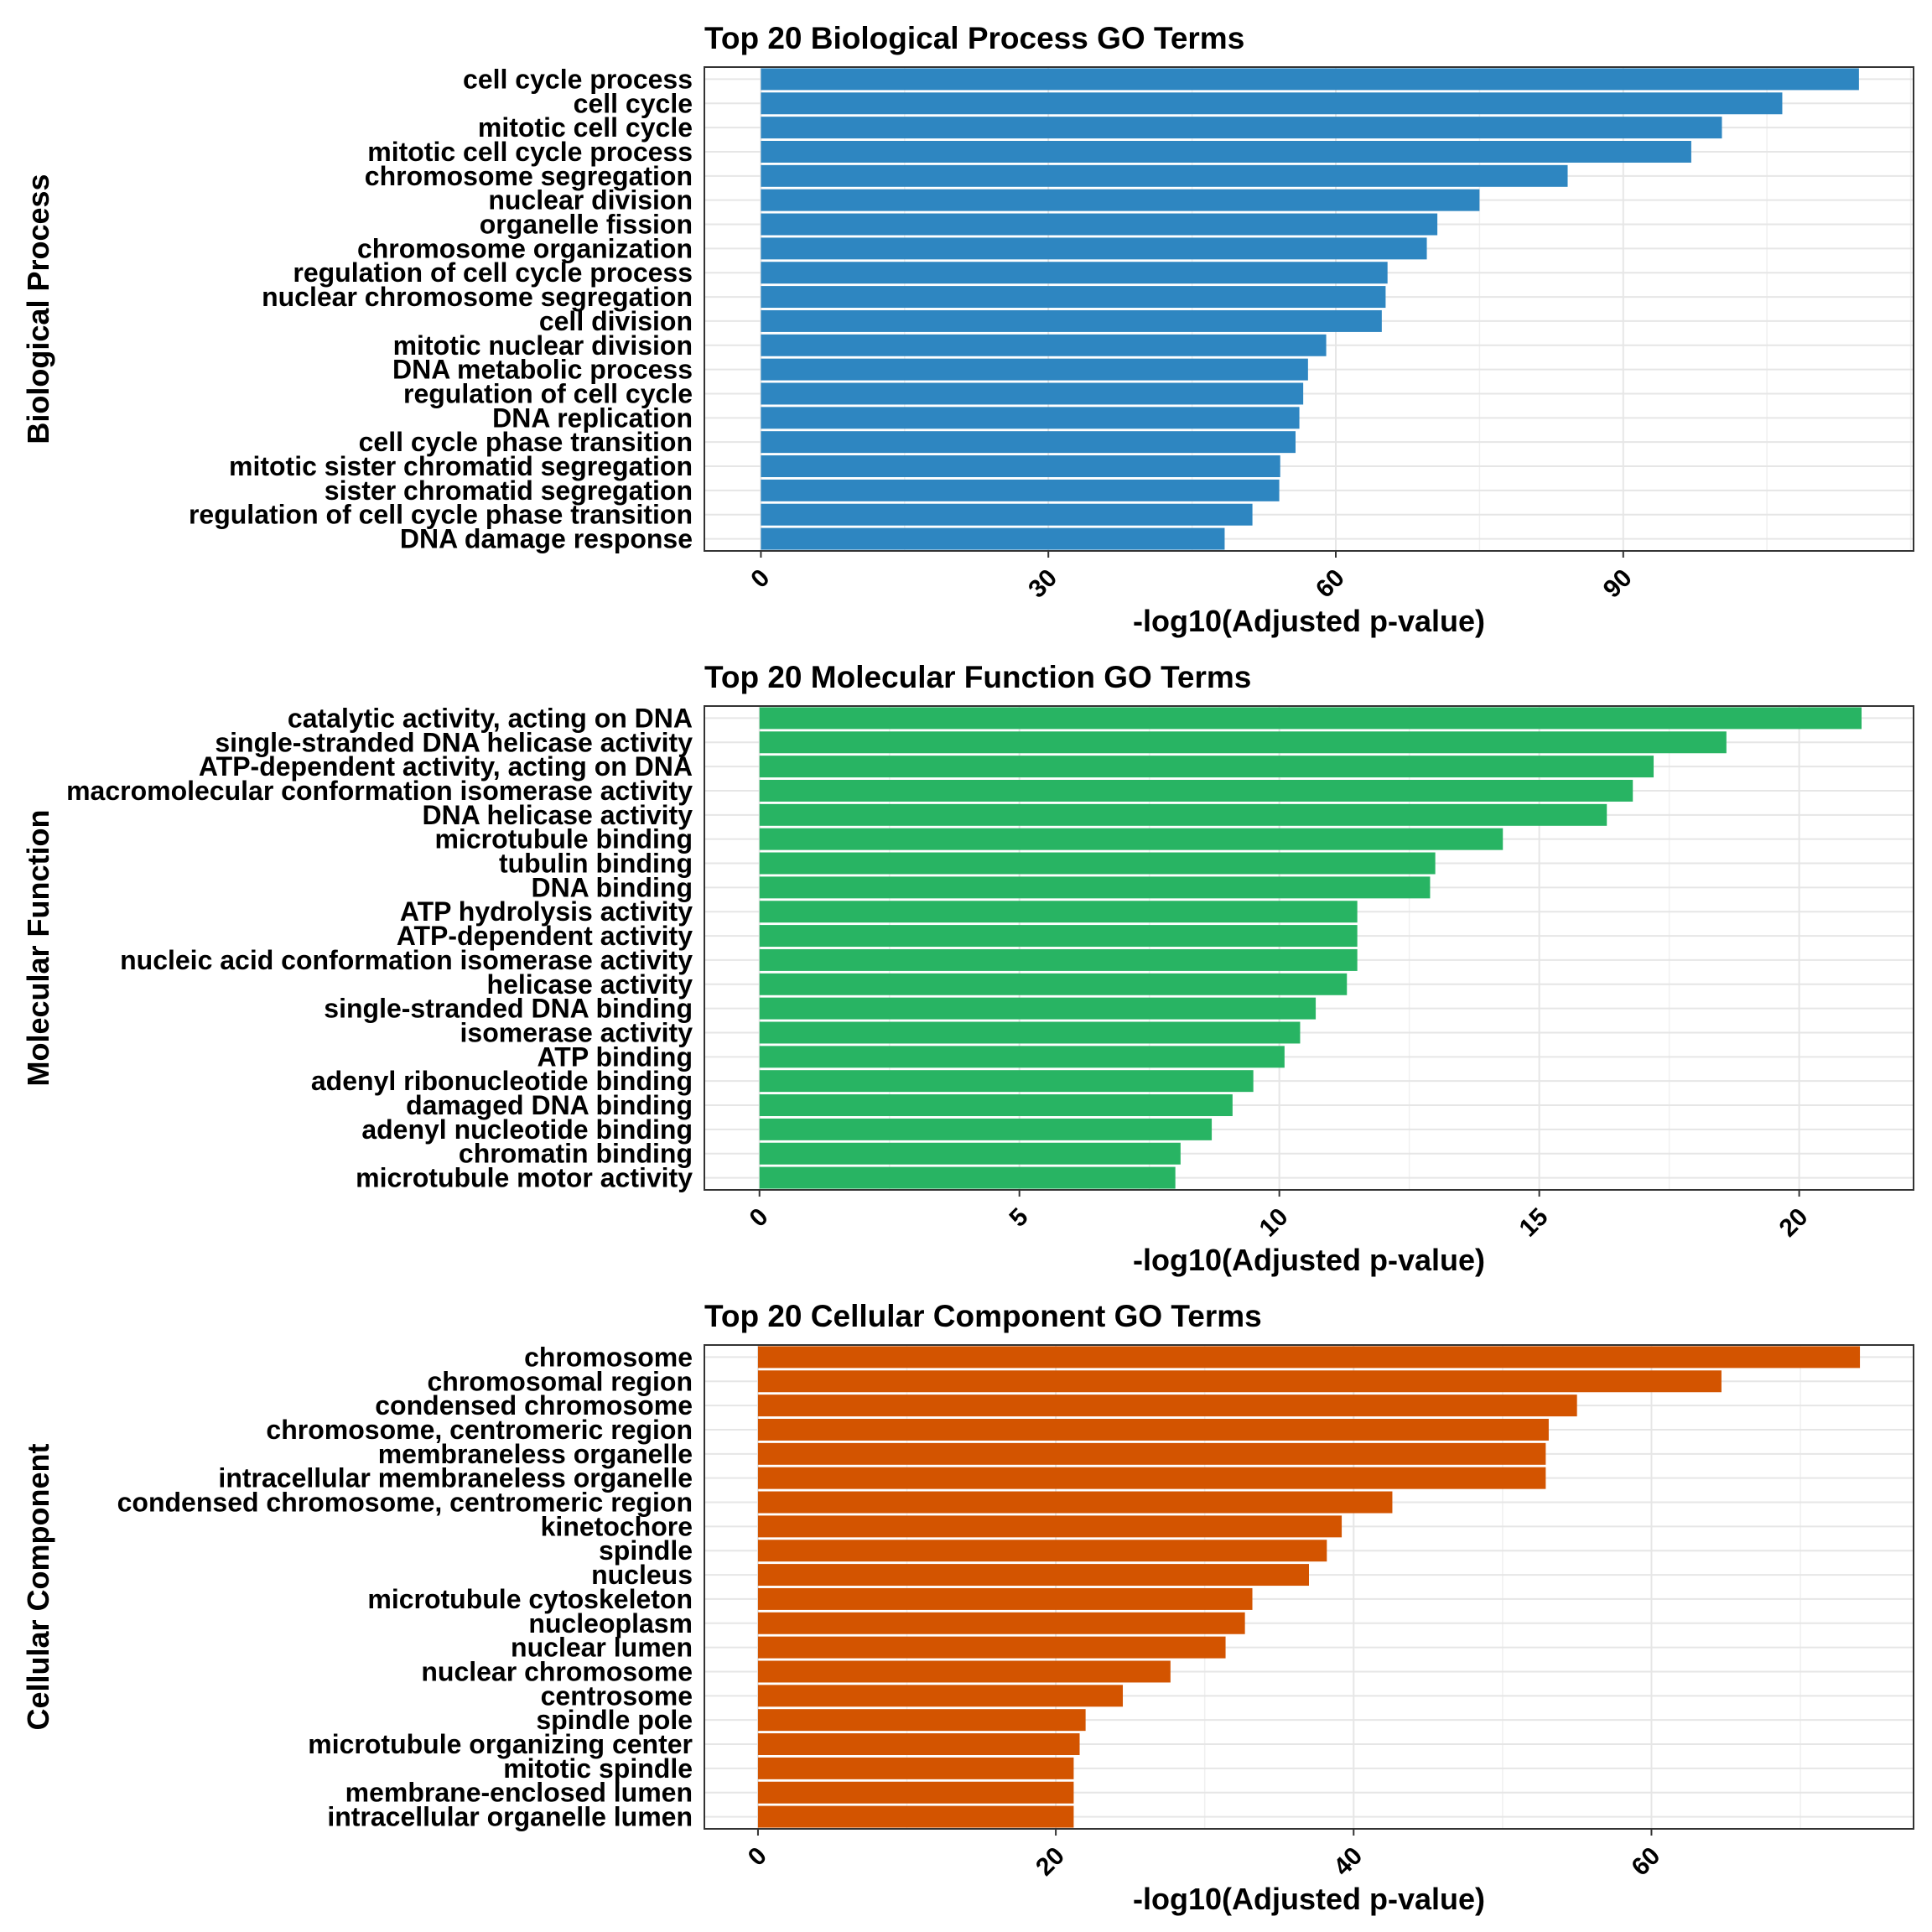 This screenshot has height=1932, width=1932. Describe the element at coordinates (530, 152) in the screenshot. I see `category-label: mitotic cell cycle process` at that location.